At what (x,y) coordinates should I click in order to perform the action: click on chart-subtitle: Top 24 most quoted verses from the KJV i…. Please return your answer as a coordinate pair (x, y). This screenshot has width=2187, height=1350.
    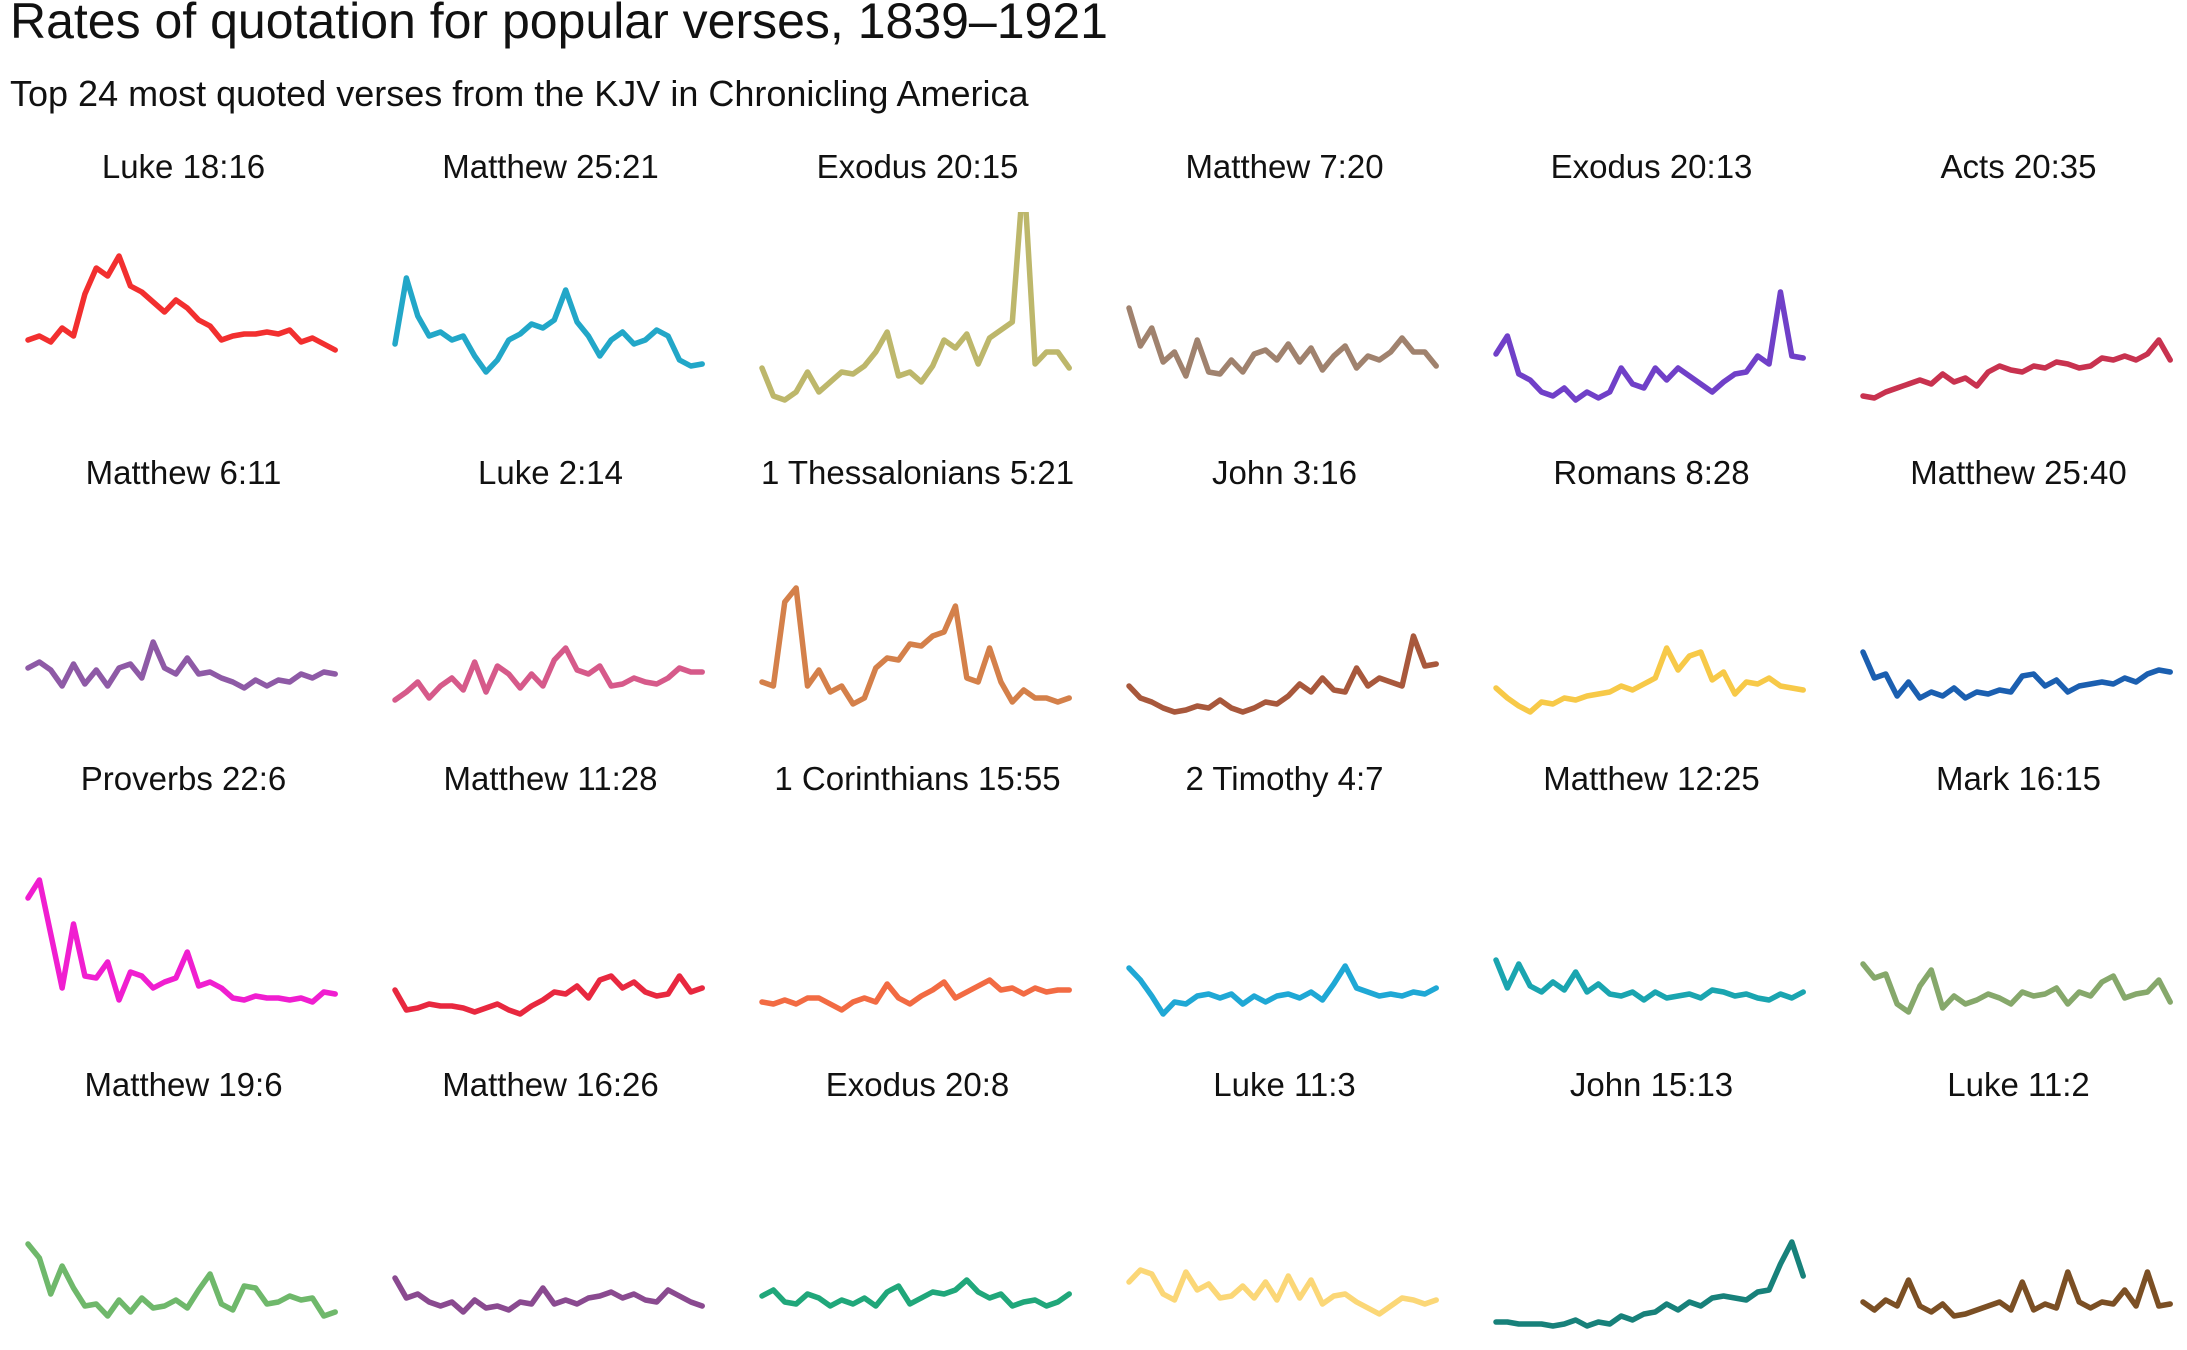
    Looking at the image, I should click on (519, 93).